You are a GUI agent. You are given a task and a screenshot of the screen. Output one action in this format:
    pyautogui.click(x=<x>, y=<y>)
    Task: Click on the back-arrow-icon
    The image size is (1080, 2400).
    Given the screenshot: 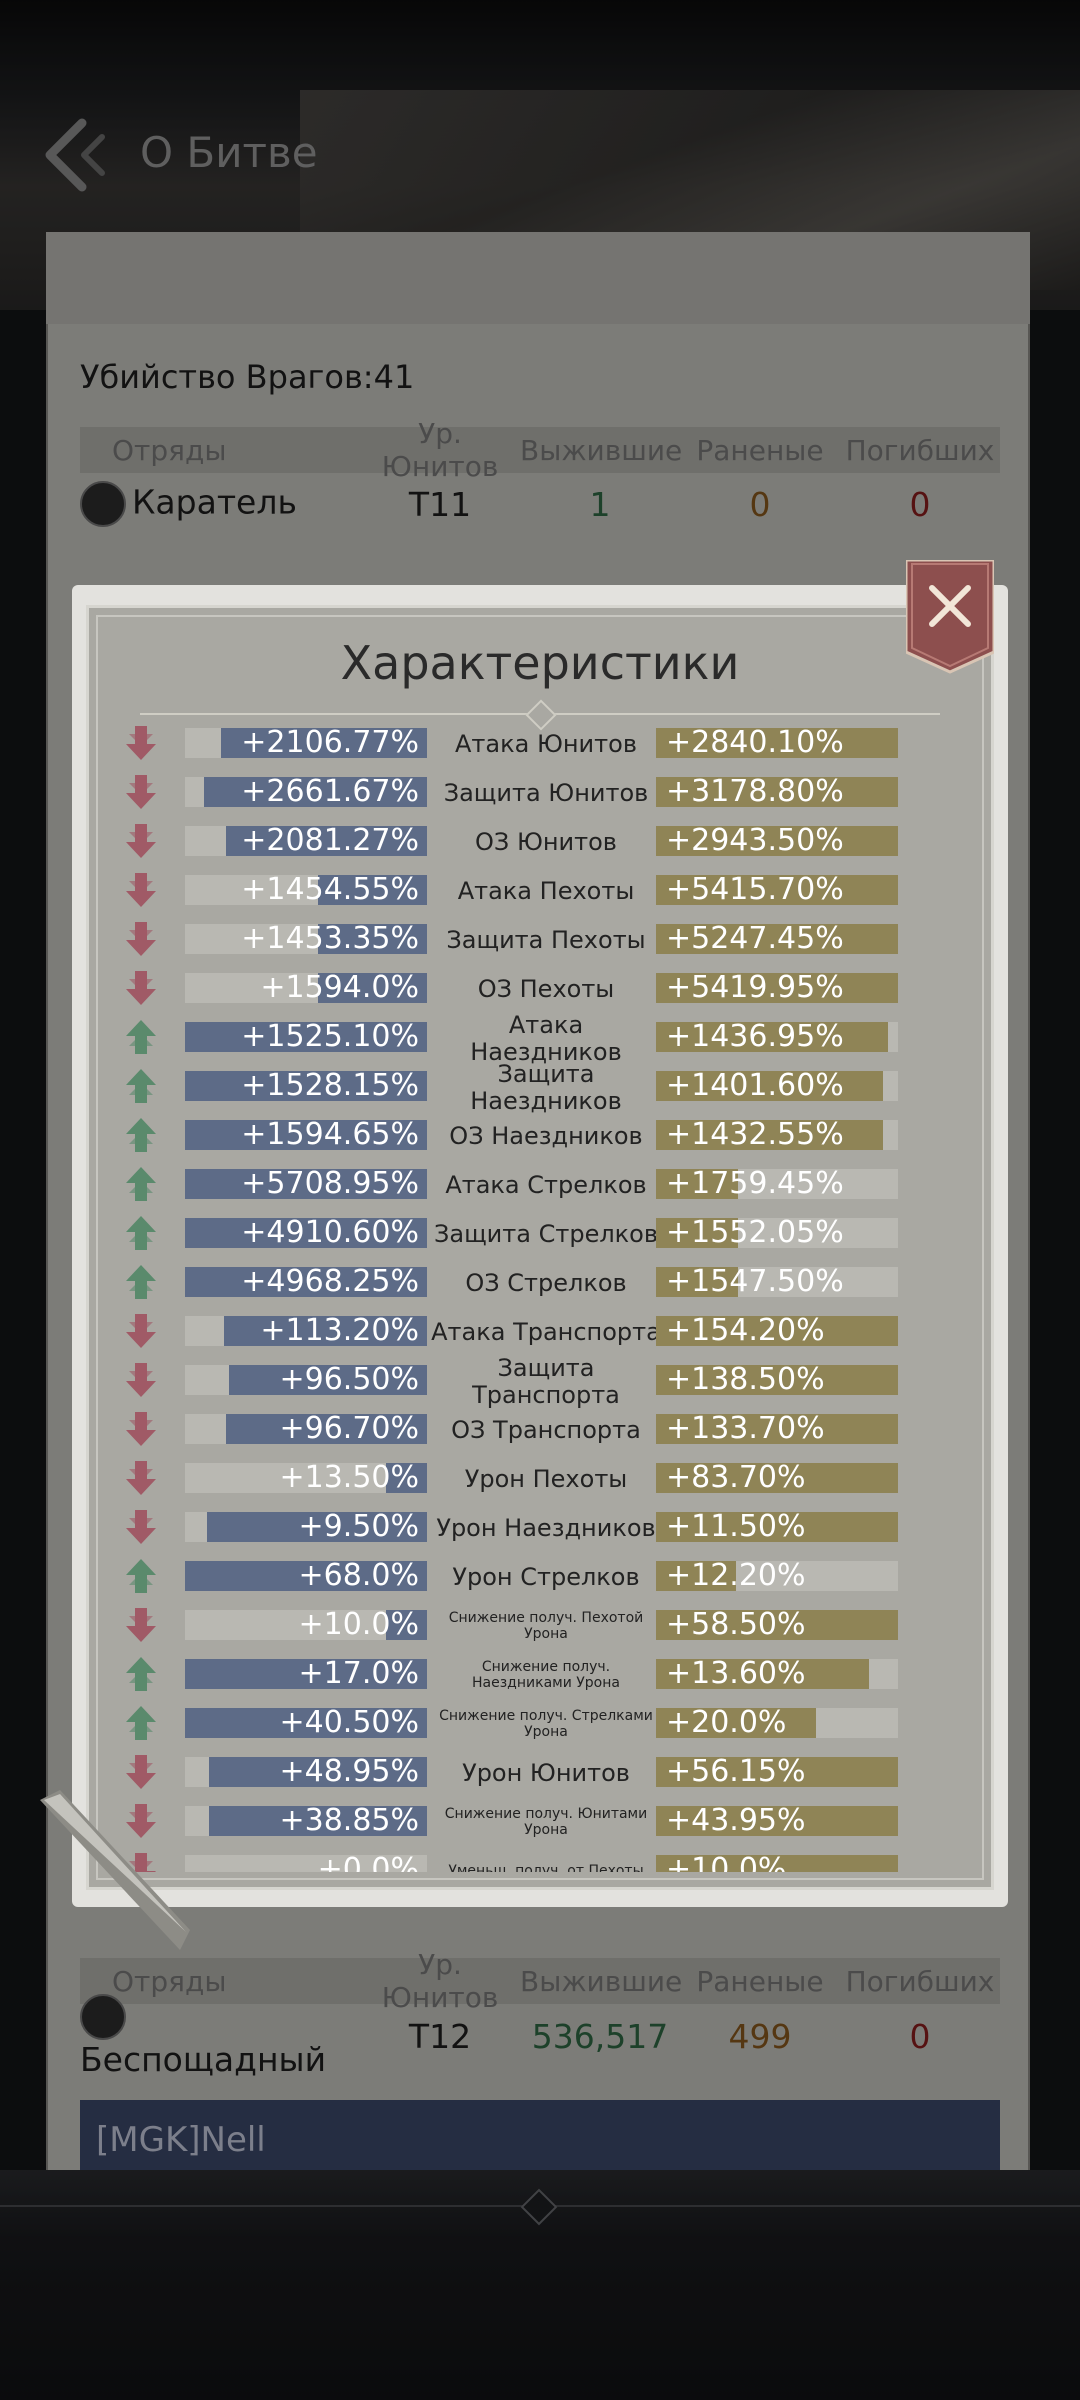 What is the action you would take?
    pyautogui.click(x=75, y=155)
    